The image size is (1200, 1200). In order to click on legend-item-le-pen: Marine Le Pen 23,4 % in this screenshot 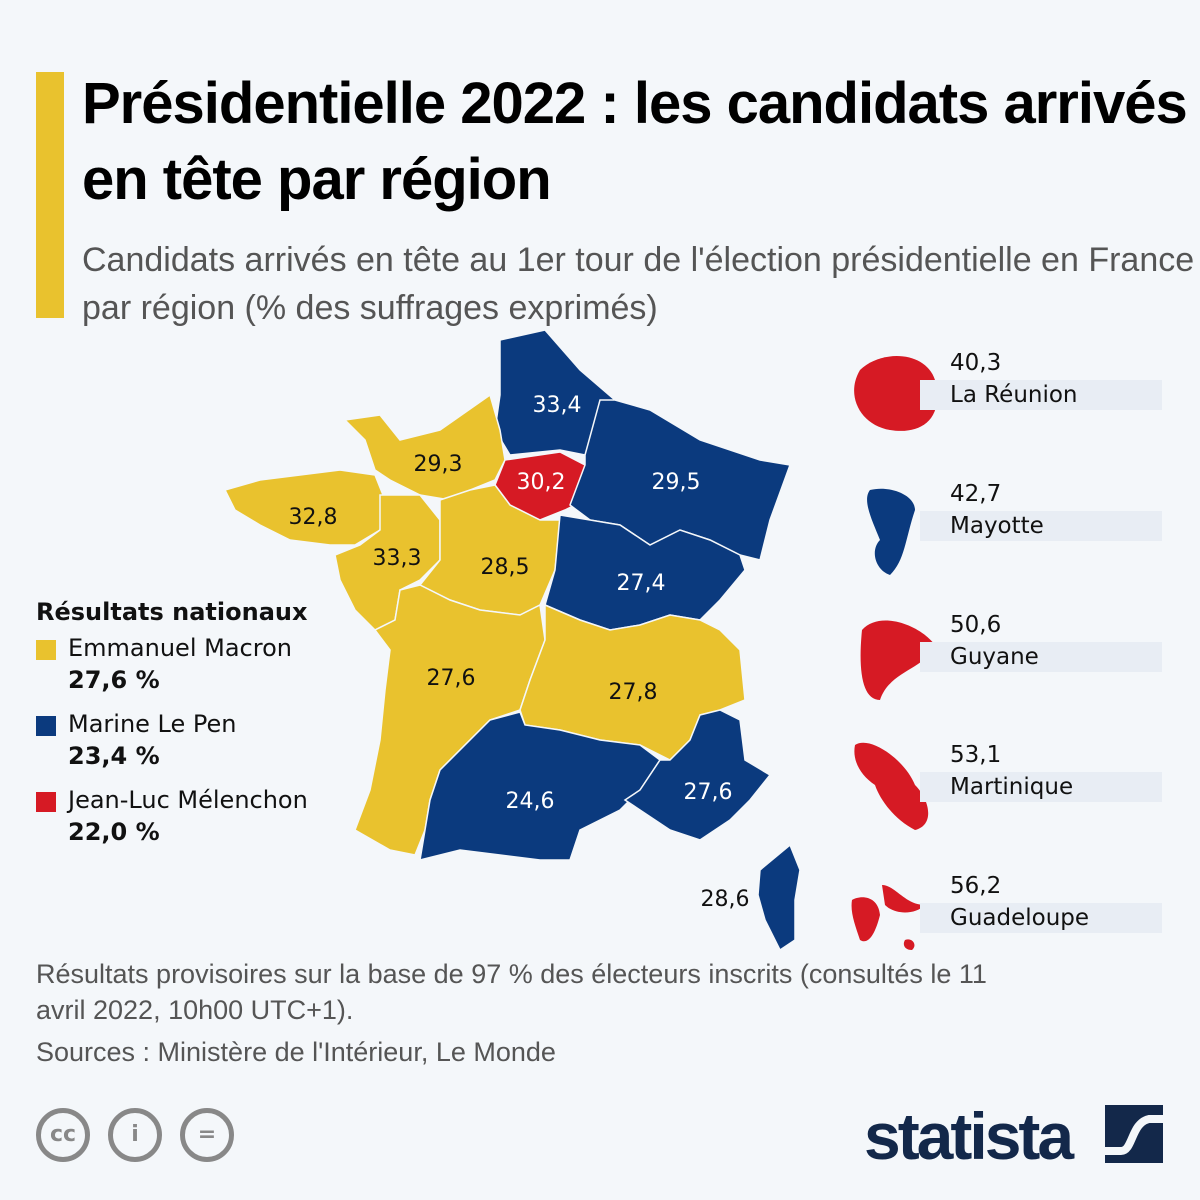, I will do `click(172, 740)`.